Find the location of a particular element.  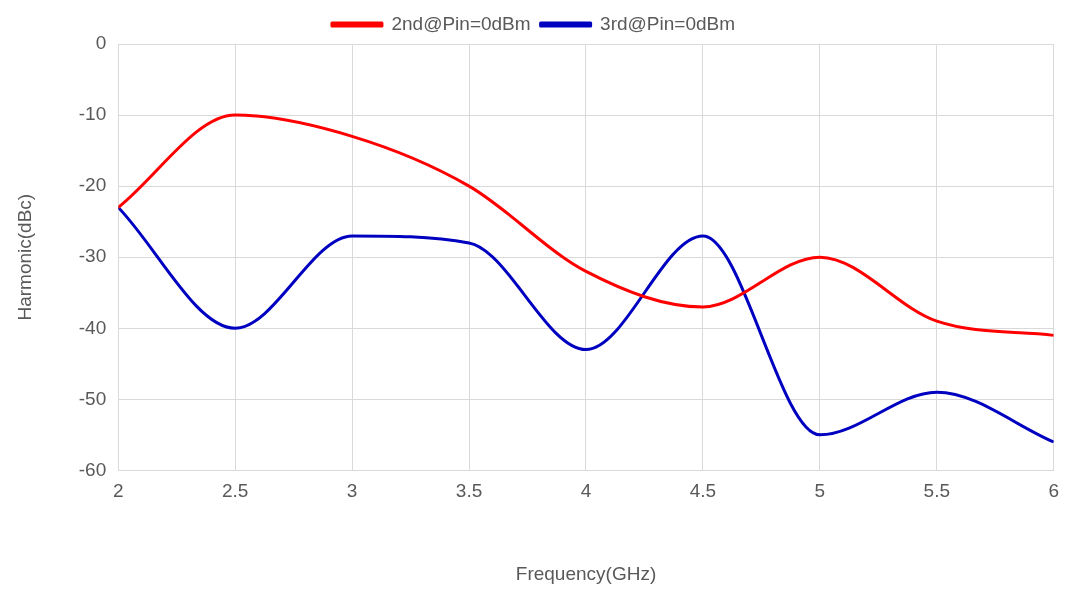

x-tick-label: 6 is located at coordinates (1054, 491).